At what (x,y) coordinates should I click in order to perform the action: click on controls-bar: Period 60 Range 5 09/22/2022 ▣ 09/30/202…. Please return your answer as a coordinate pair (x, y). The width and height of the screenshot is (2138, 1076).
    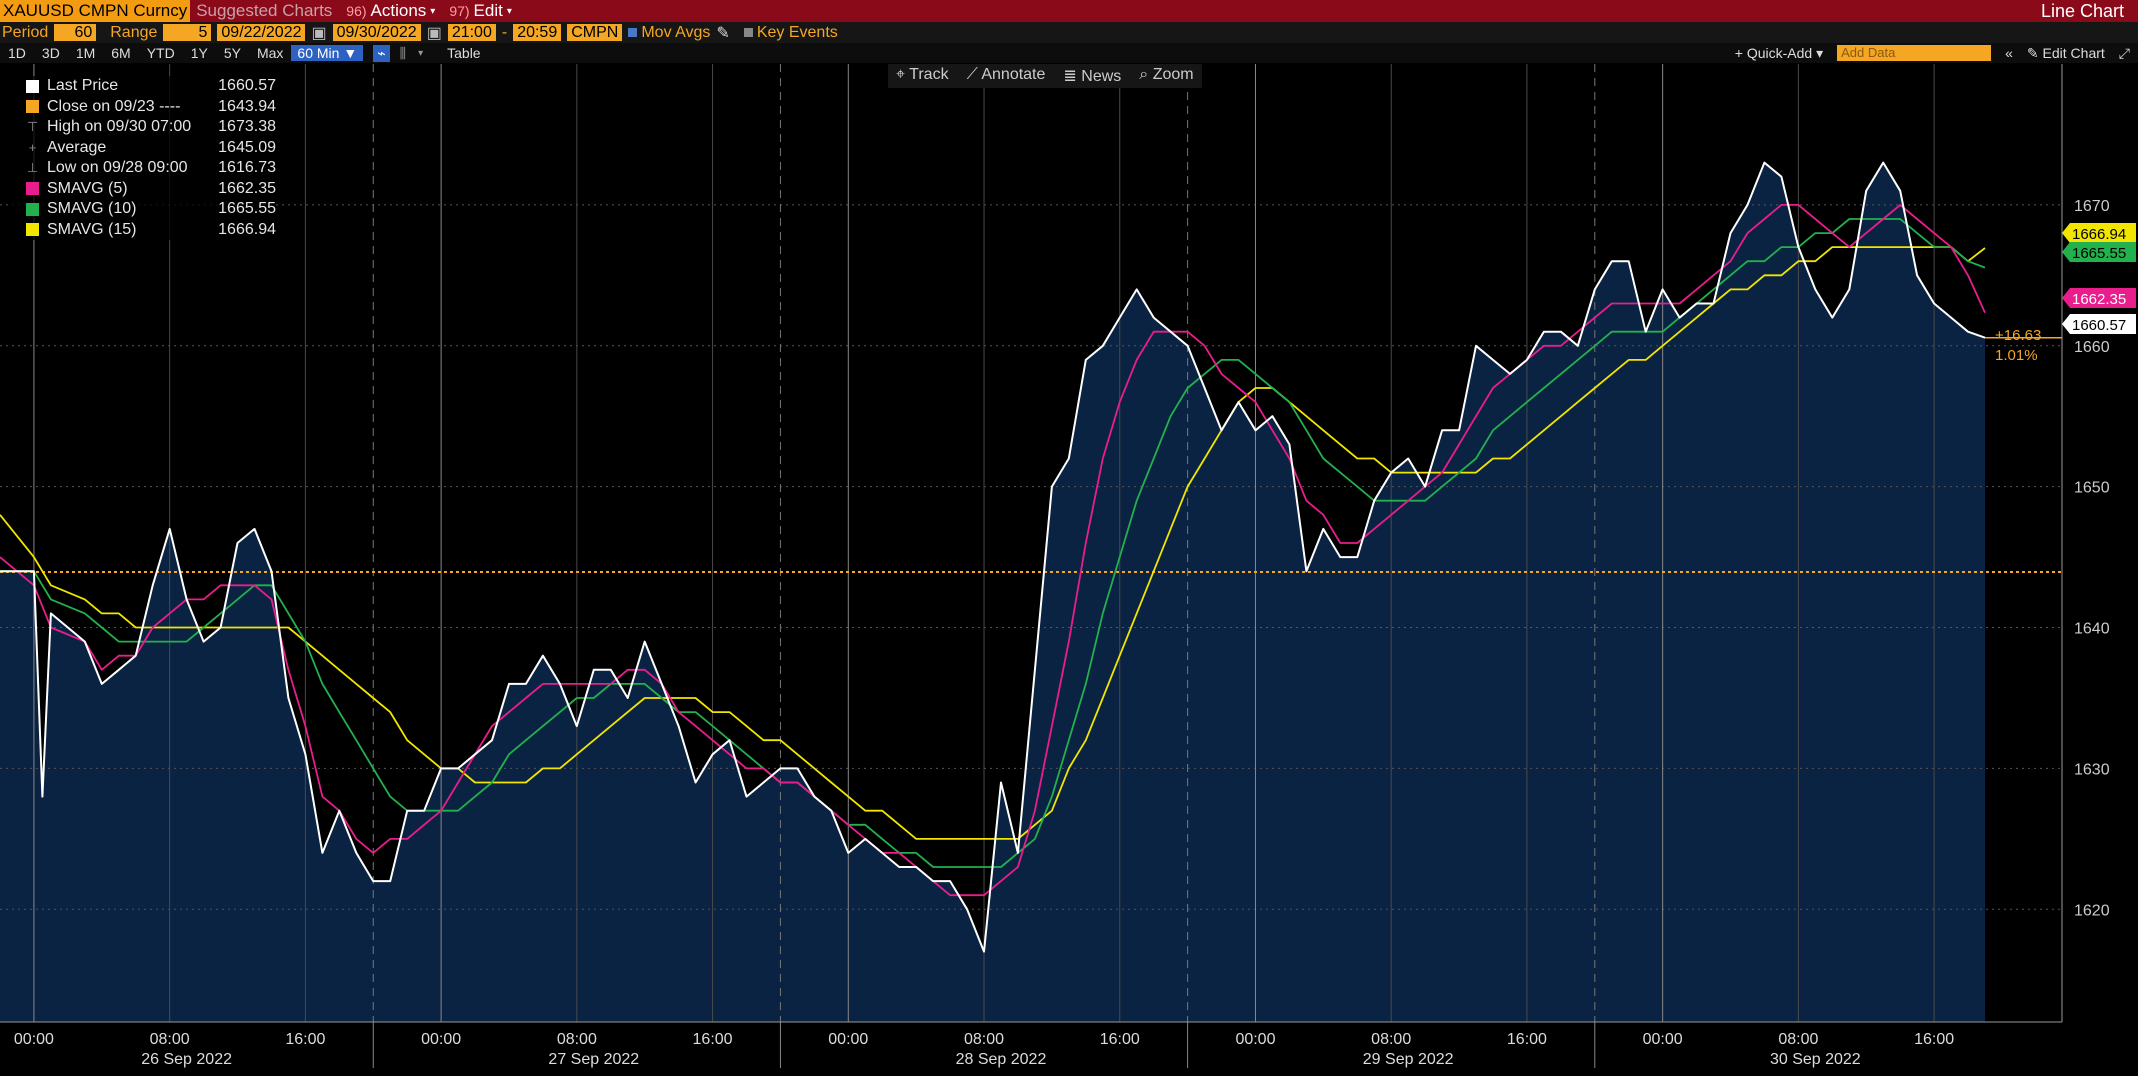
    Looking at the image, I should click on (1069, 32).